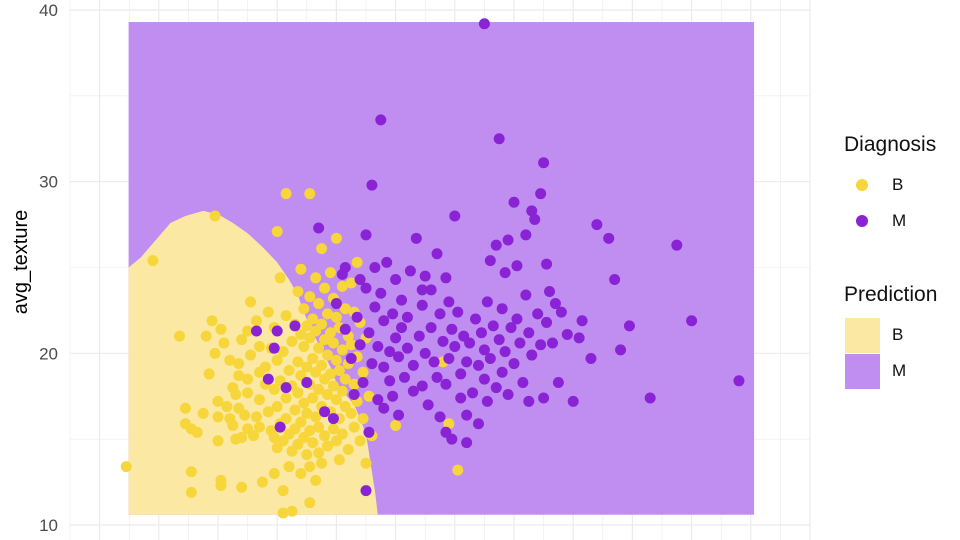 This screenshot has width=960, height=540. I want to click on y-tick-label: 30, so click(48, 182).